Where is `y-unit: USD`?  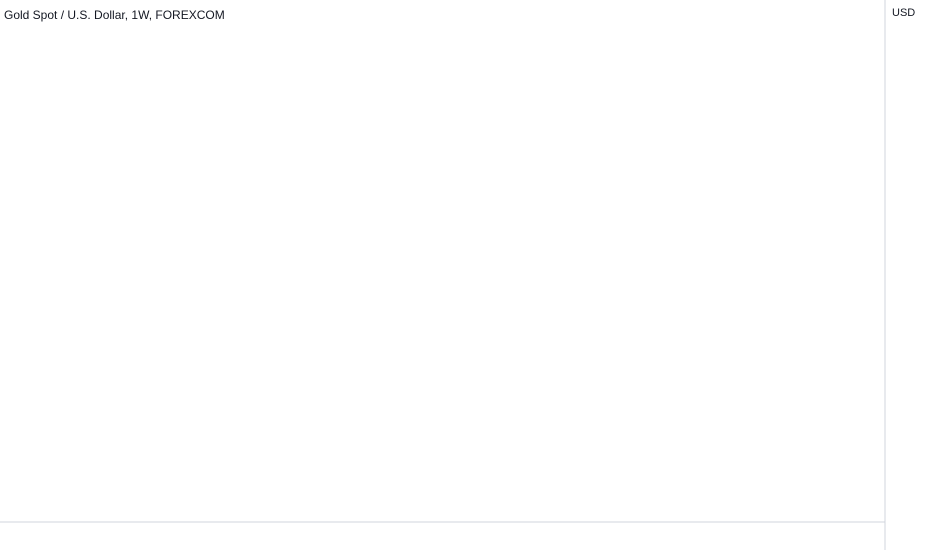 y-unit: USD is located at coordinates (903, 13).